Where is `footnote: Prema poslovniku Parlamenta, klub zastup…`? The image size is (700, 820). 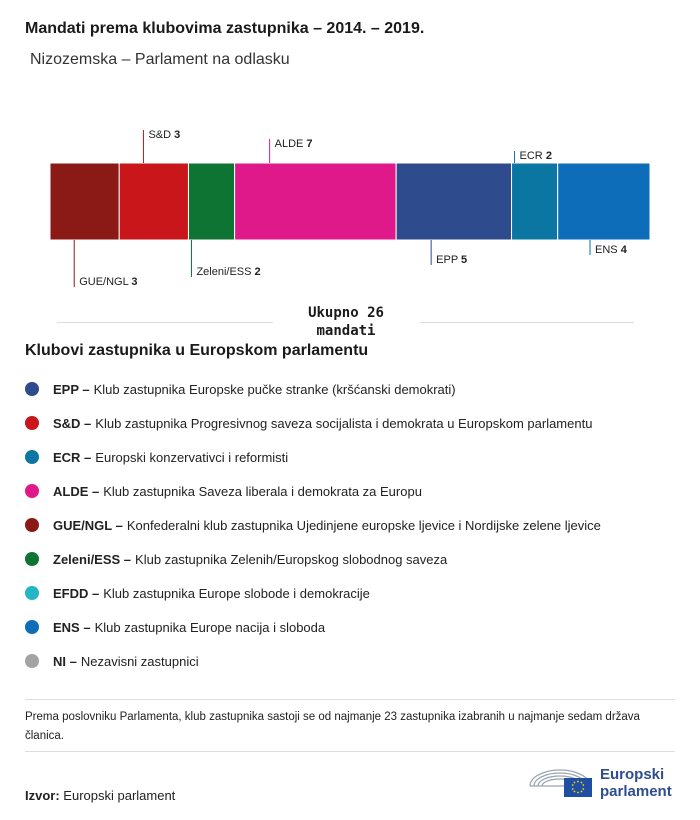
footnote: Prema poslovniku Parlamenta, klub zastup… is located at coordinates (332, 726).